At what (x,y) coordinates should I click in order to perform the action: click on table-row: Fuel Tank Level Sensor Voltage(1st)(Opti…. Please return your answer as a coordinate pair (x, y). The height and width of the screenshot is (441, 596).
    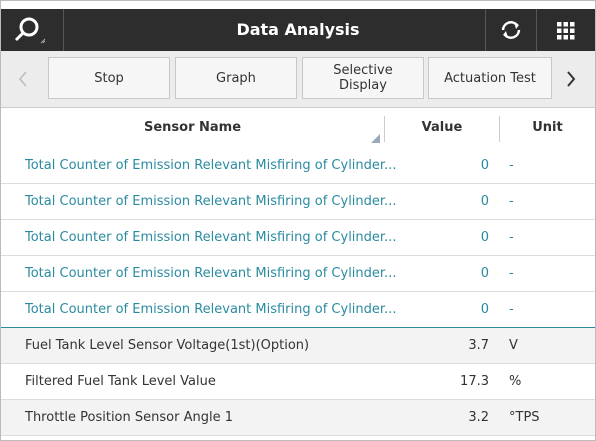
    Looking at the image, I should click on (298, 346).